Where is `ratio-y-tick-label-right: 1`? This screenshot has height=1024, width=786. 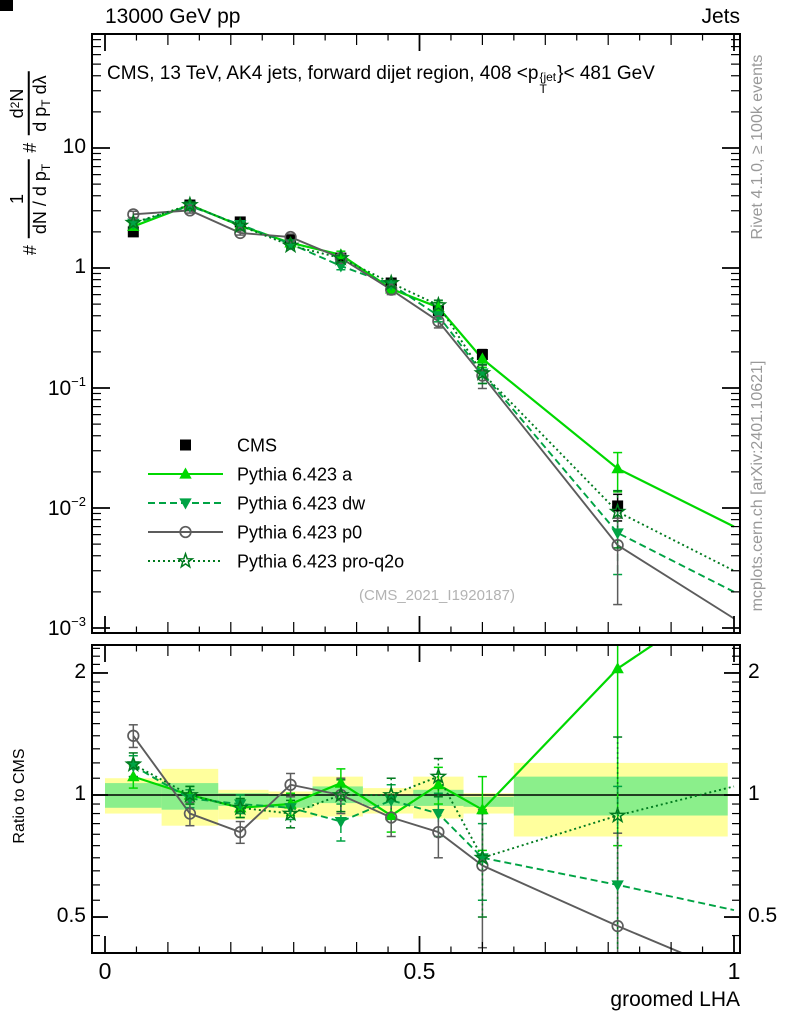 ratio-y-tick-label-right: 1 is located at coordinates (754, 793).